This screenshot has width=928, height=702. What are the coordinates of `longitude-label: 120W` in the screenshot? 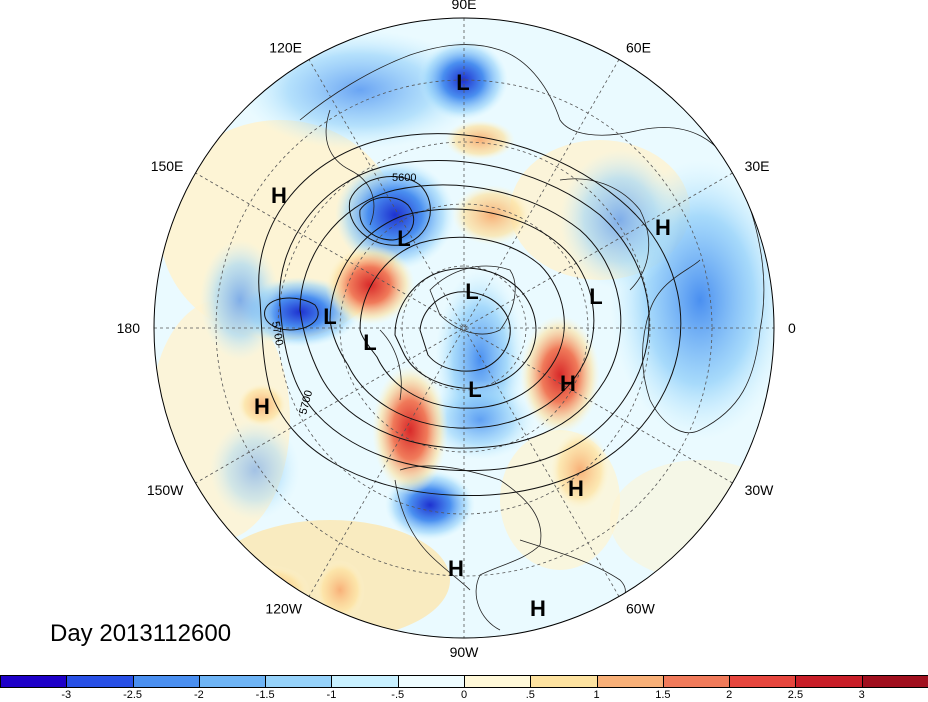 It's located at (283, 609).